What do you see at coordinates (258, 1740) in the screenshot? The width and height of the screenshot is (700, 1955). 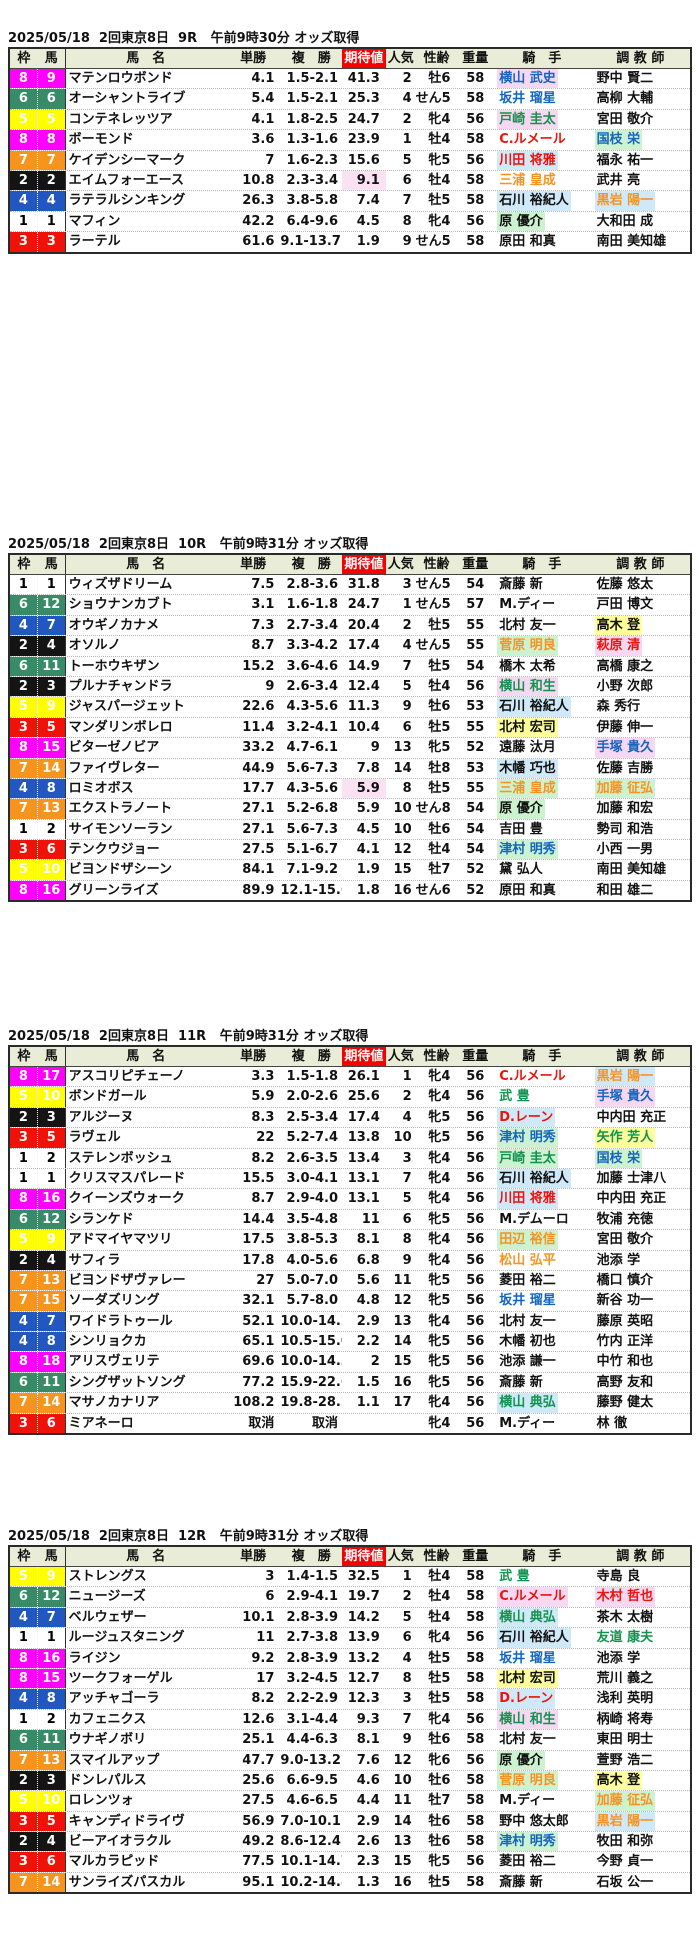 I see `win-odds-cell: 25.1` at bounding box center [258, 1740].